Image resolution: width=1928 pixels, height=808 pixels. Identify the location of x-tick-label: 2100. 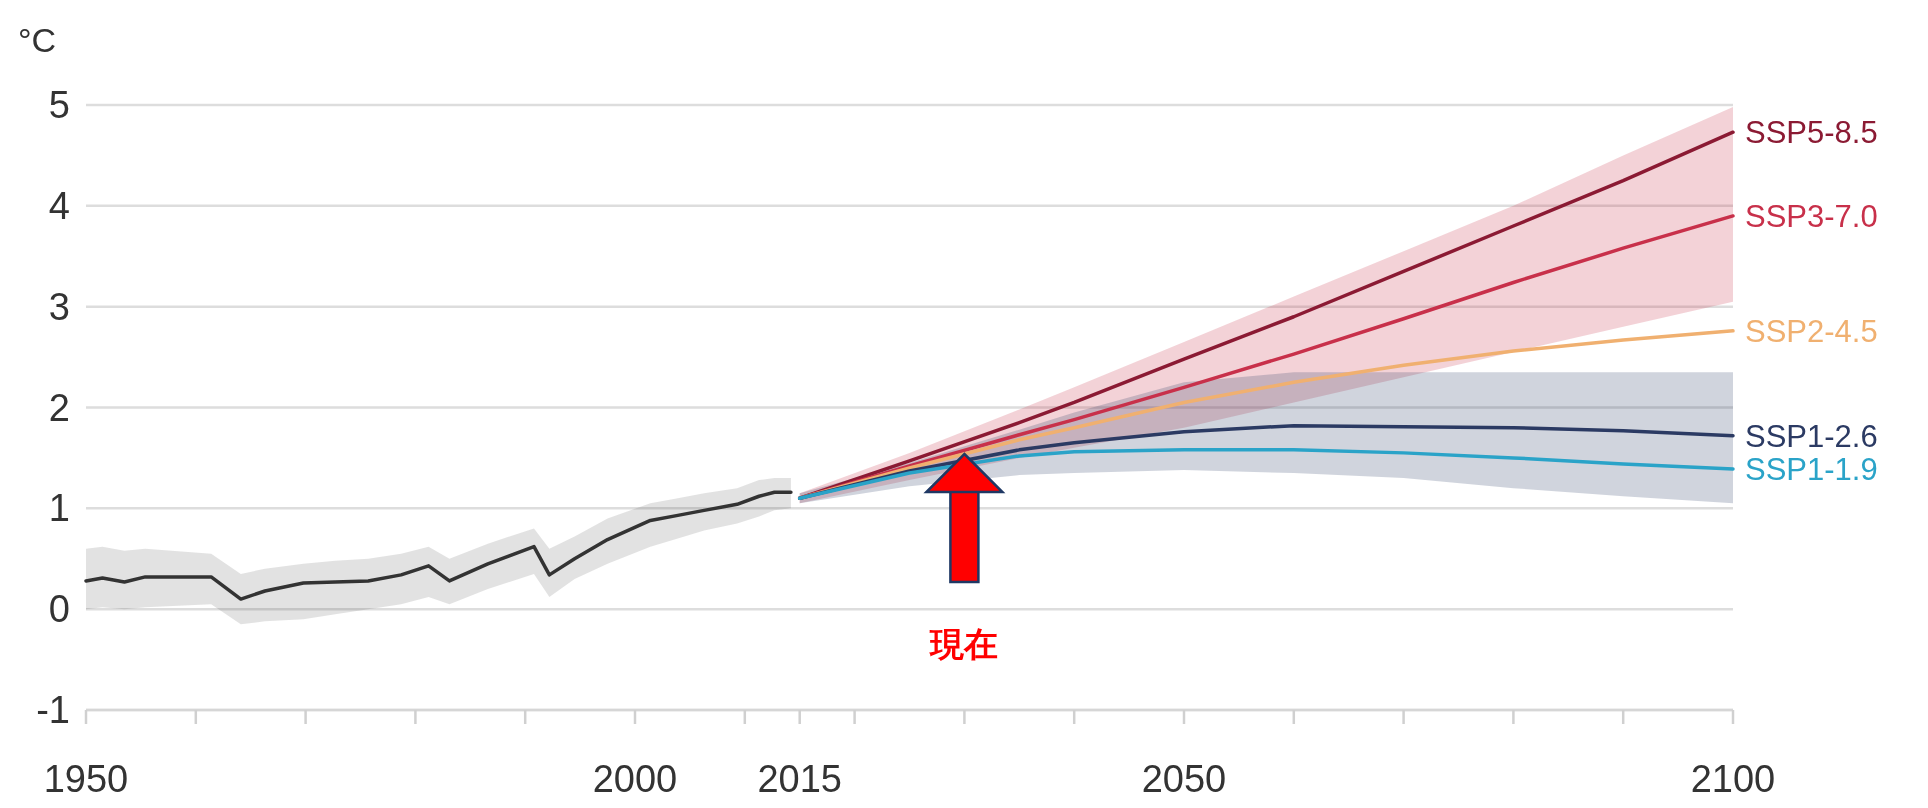
(1733, 779).